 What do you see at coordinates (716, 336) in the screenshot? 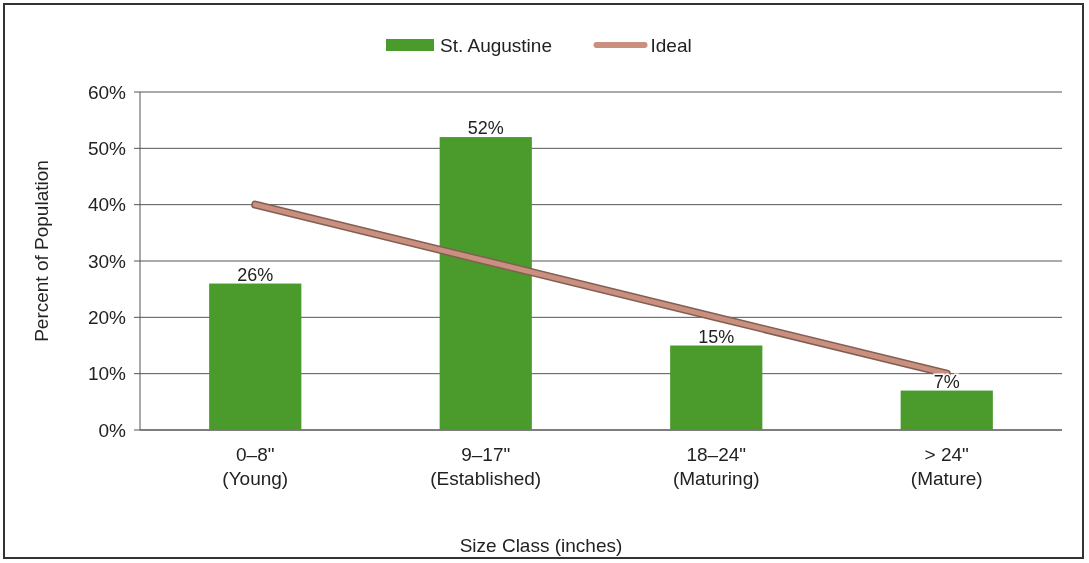
I see `data-label: 15%` at bounding box center [716, 336].